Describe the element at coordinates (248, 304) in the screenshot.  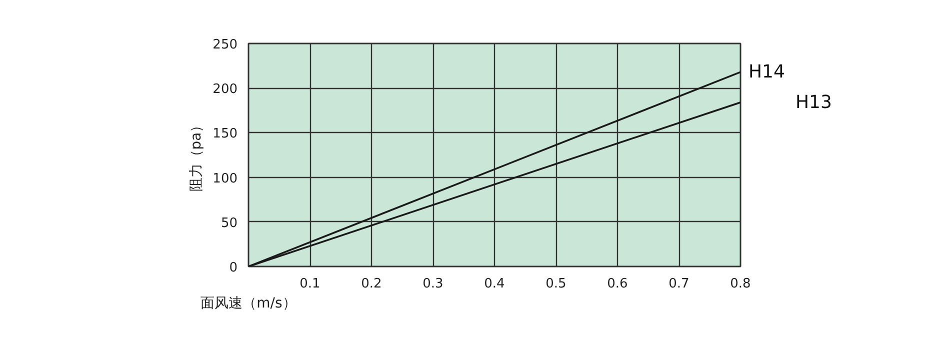
I see `x-axis-title: 面风速（m/s）` at that location.